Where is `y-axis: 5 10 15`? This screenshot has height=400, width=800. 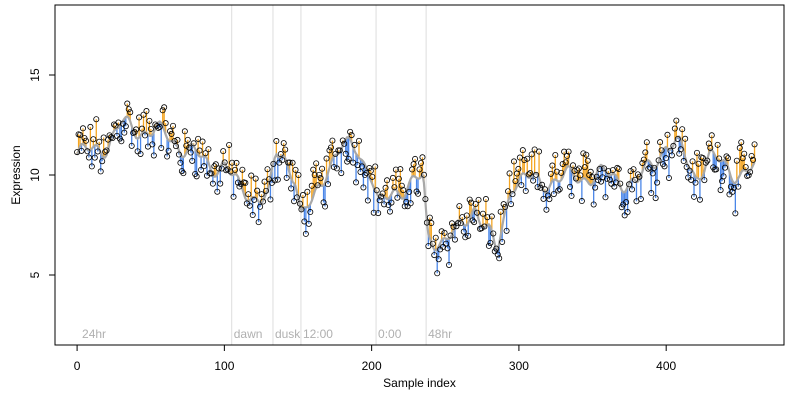
y-axis: 5 10 15 is located at coordinates (41, 173).